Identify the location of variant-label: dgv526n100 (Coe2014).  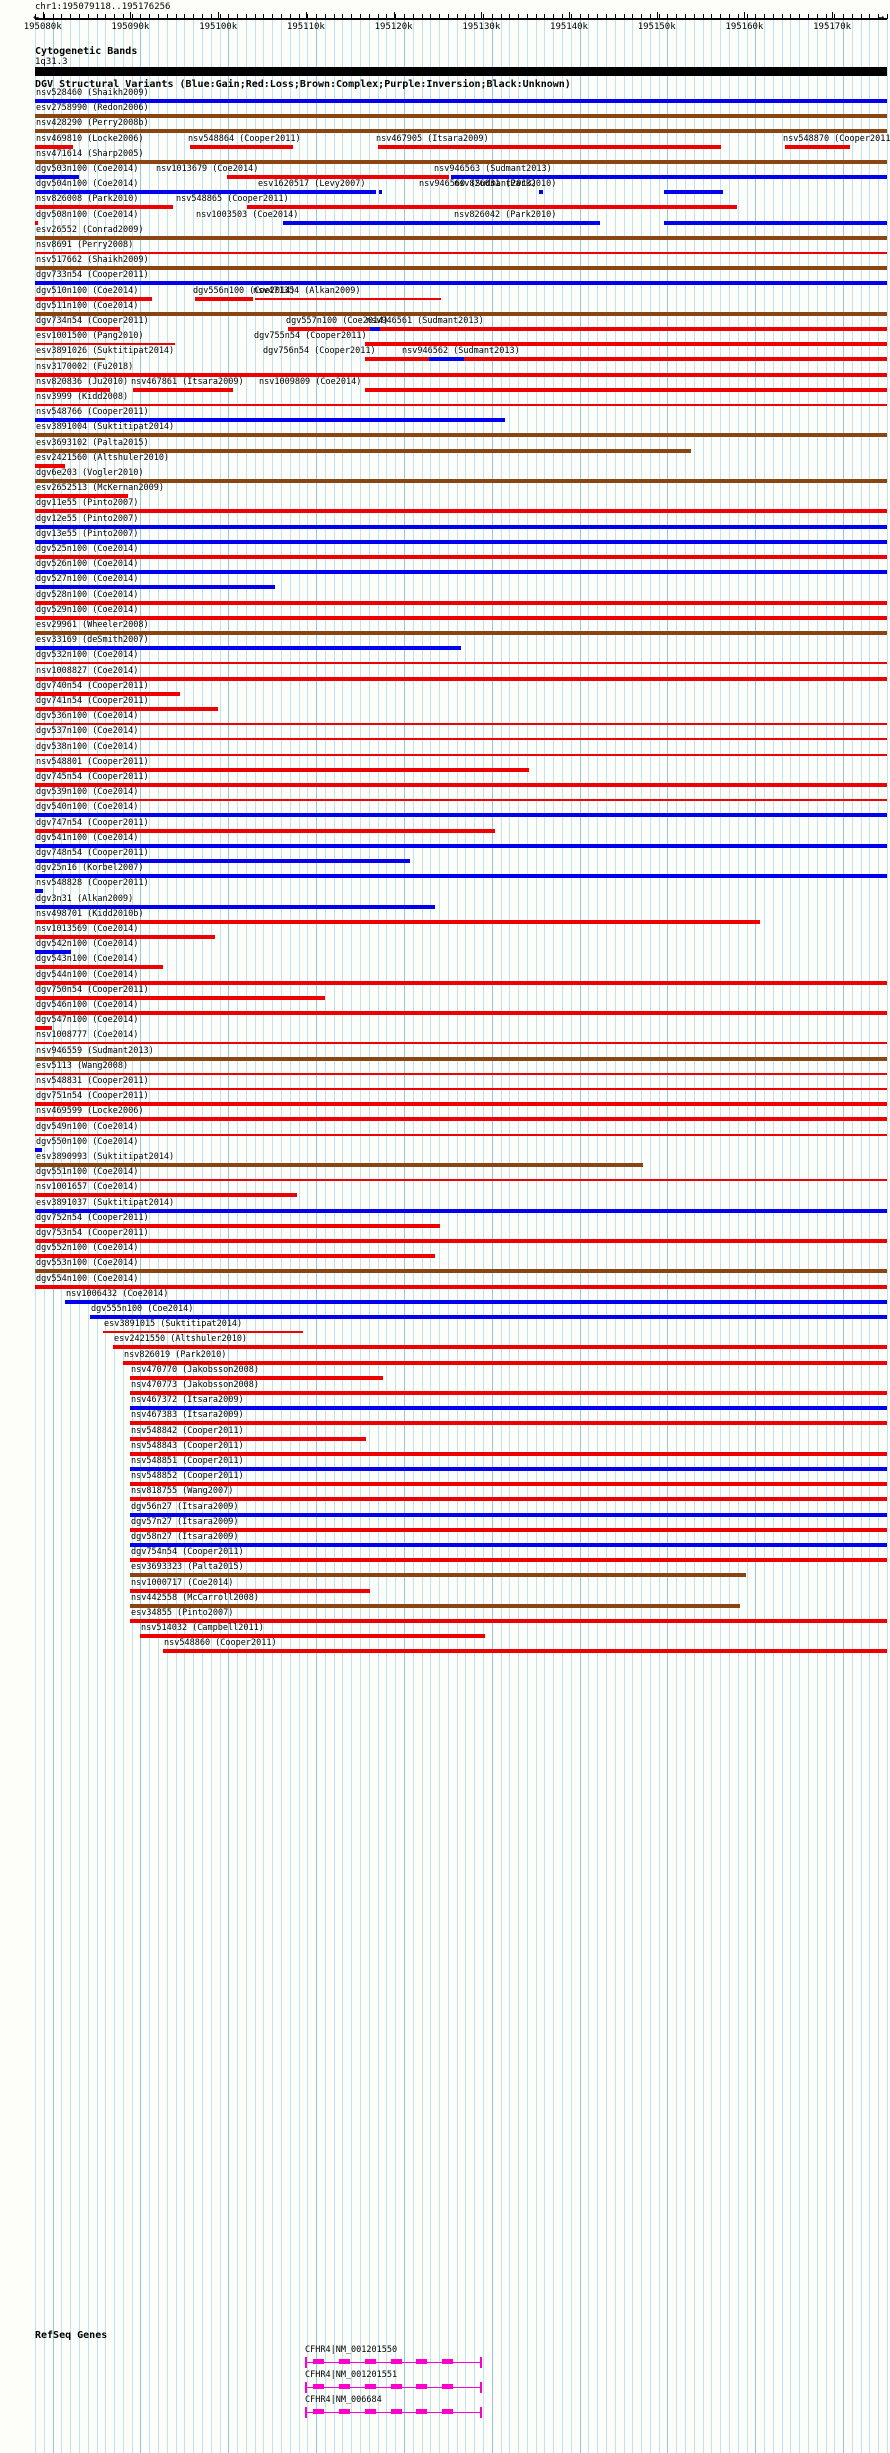
(87, 564).